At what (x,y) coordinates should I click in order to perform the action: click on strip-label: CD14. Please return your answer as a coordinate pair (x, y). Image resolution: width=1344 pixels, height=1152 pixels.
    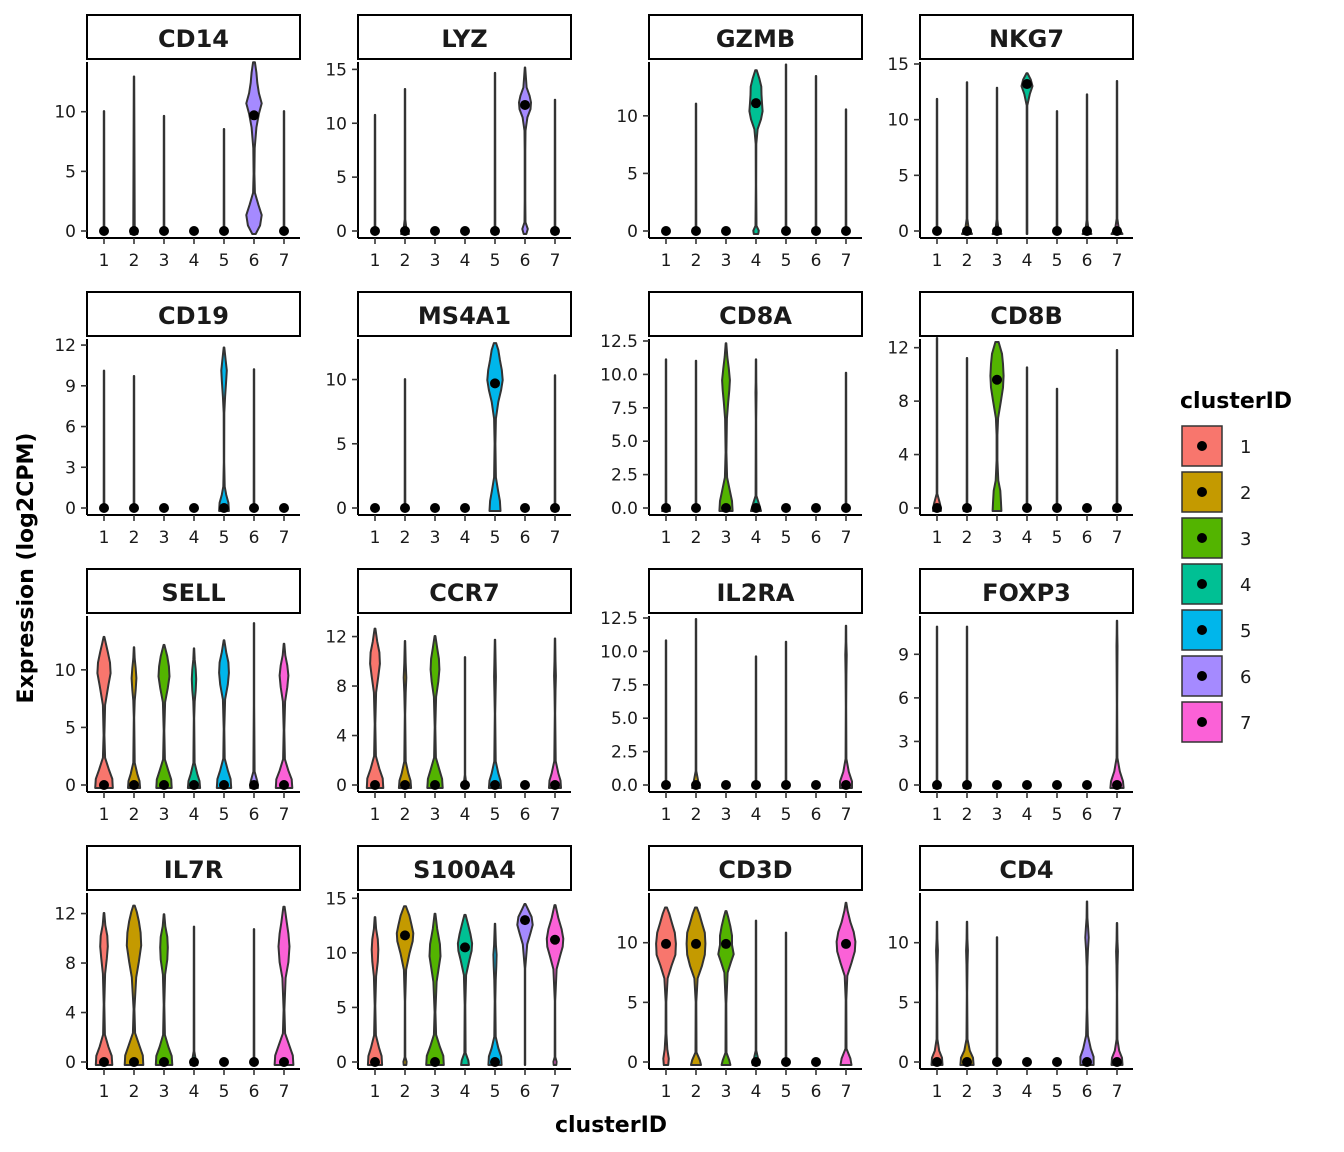
    Looking at the image, I should click on (193, 39).